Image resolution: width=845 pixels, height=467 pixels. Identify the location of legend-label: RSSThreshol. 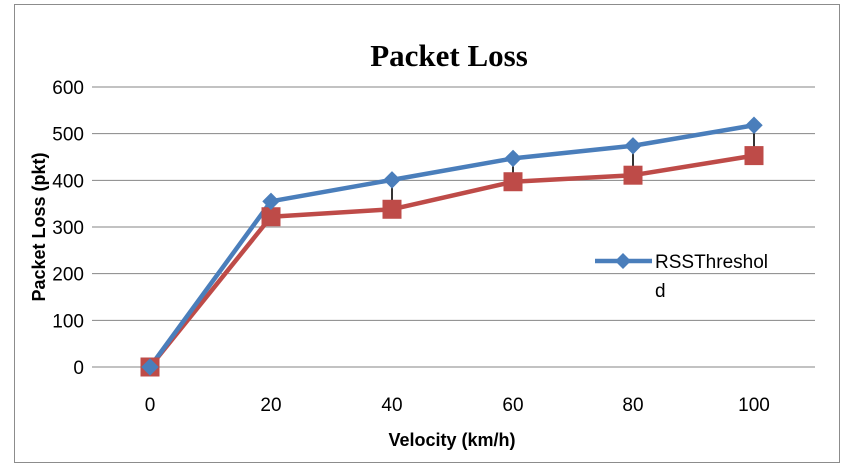
(711, 262).